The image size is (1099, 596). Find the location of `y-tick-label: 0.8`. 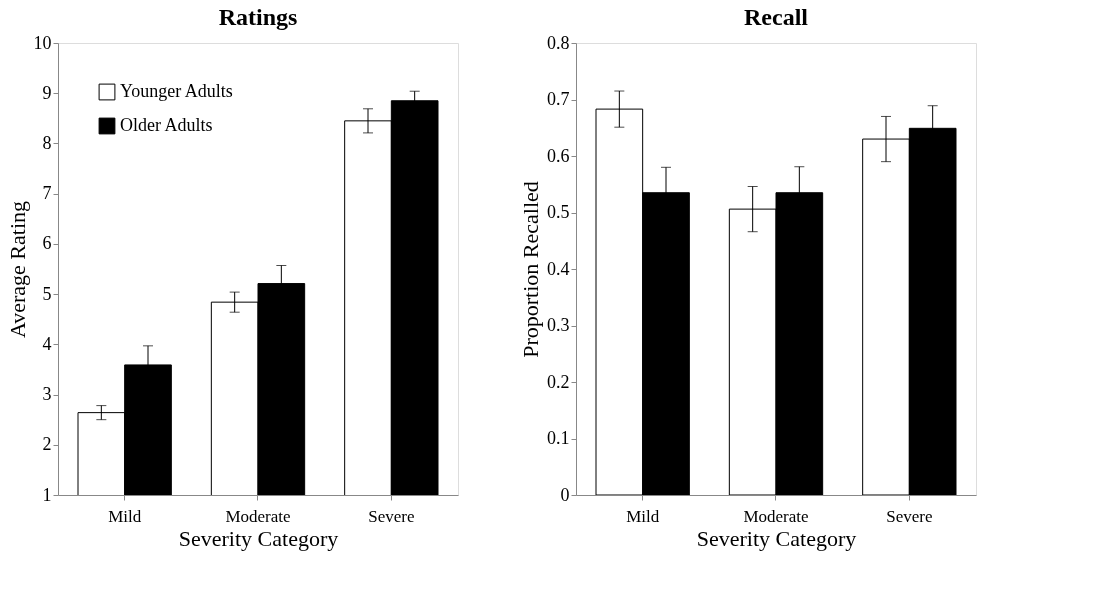

y-tick-label: 0.8 is located at coordinates (558, 42).